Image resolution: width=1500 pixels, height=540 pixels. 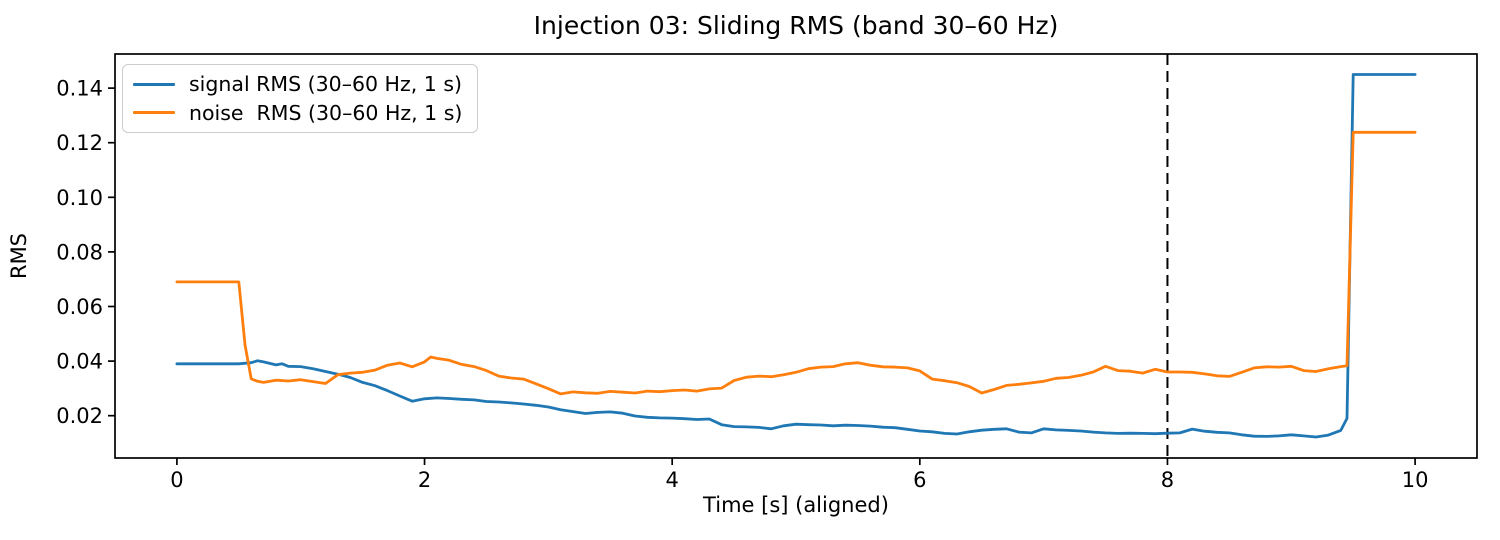 I want to click on y-tick-label: 0.12, so click(x=79, y=143).